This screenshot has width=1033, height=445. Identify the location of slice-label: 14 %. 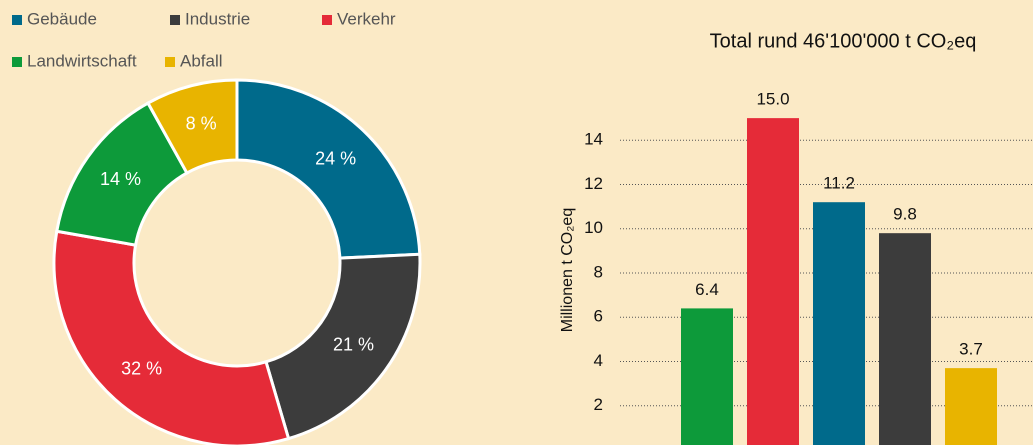
(120, 179).